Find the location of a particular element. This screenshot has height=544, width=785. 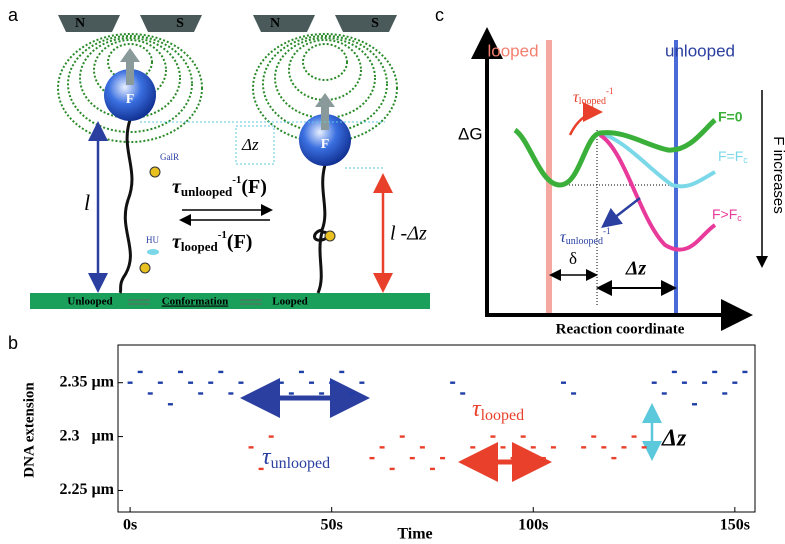

protein-label: HU is located at coordinates (152, 240).